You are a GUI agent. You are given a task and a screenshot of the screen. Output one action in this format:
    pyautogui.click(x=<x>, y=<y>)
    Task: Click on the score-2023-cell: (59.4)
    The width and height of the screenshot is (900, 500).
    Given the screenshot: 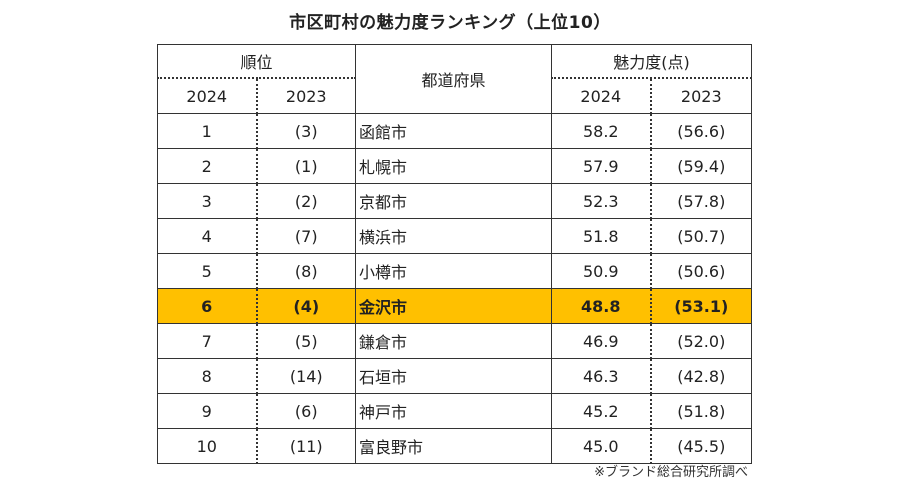 What is the action you would take?
    pyautogui.click(x=701, y=166)
    